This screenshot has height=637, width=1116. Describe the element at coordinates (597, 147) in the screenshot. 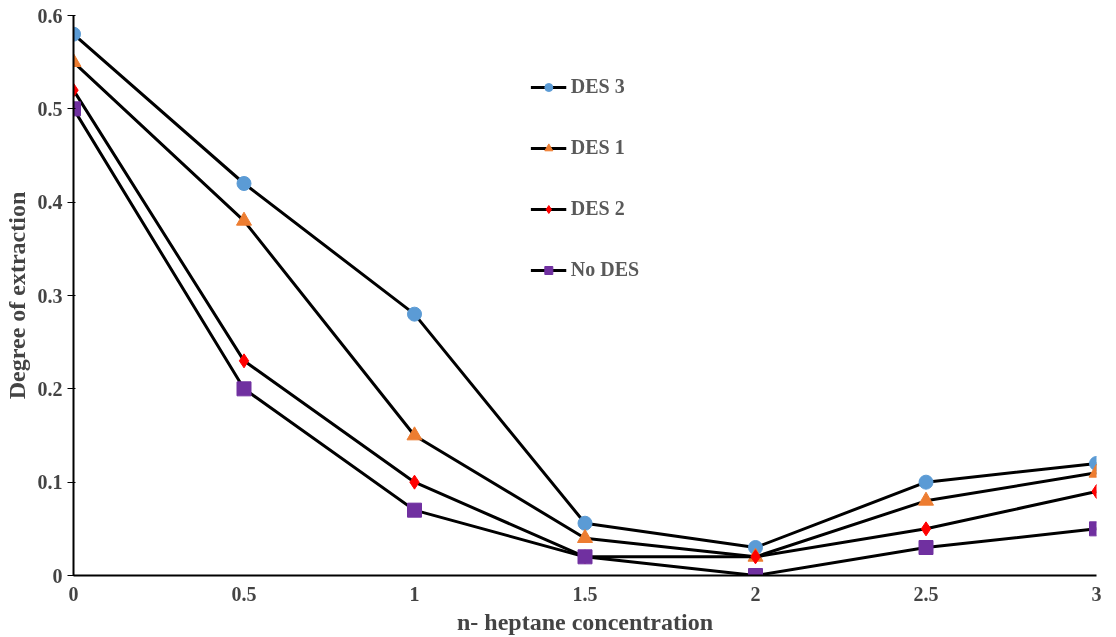

I see `legend-label: DES 1` at that location.